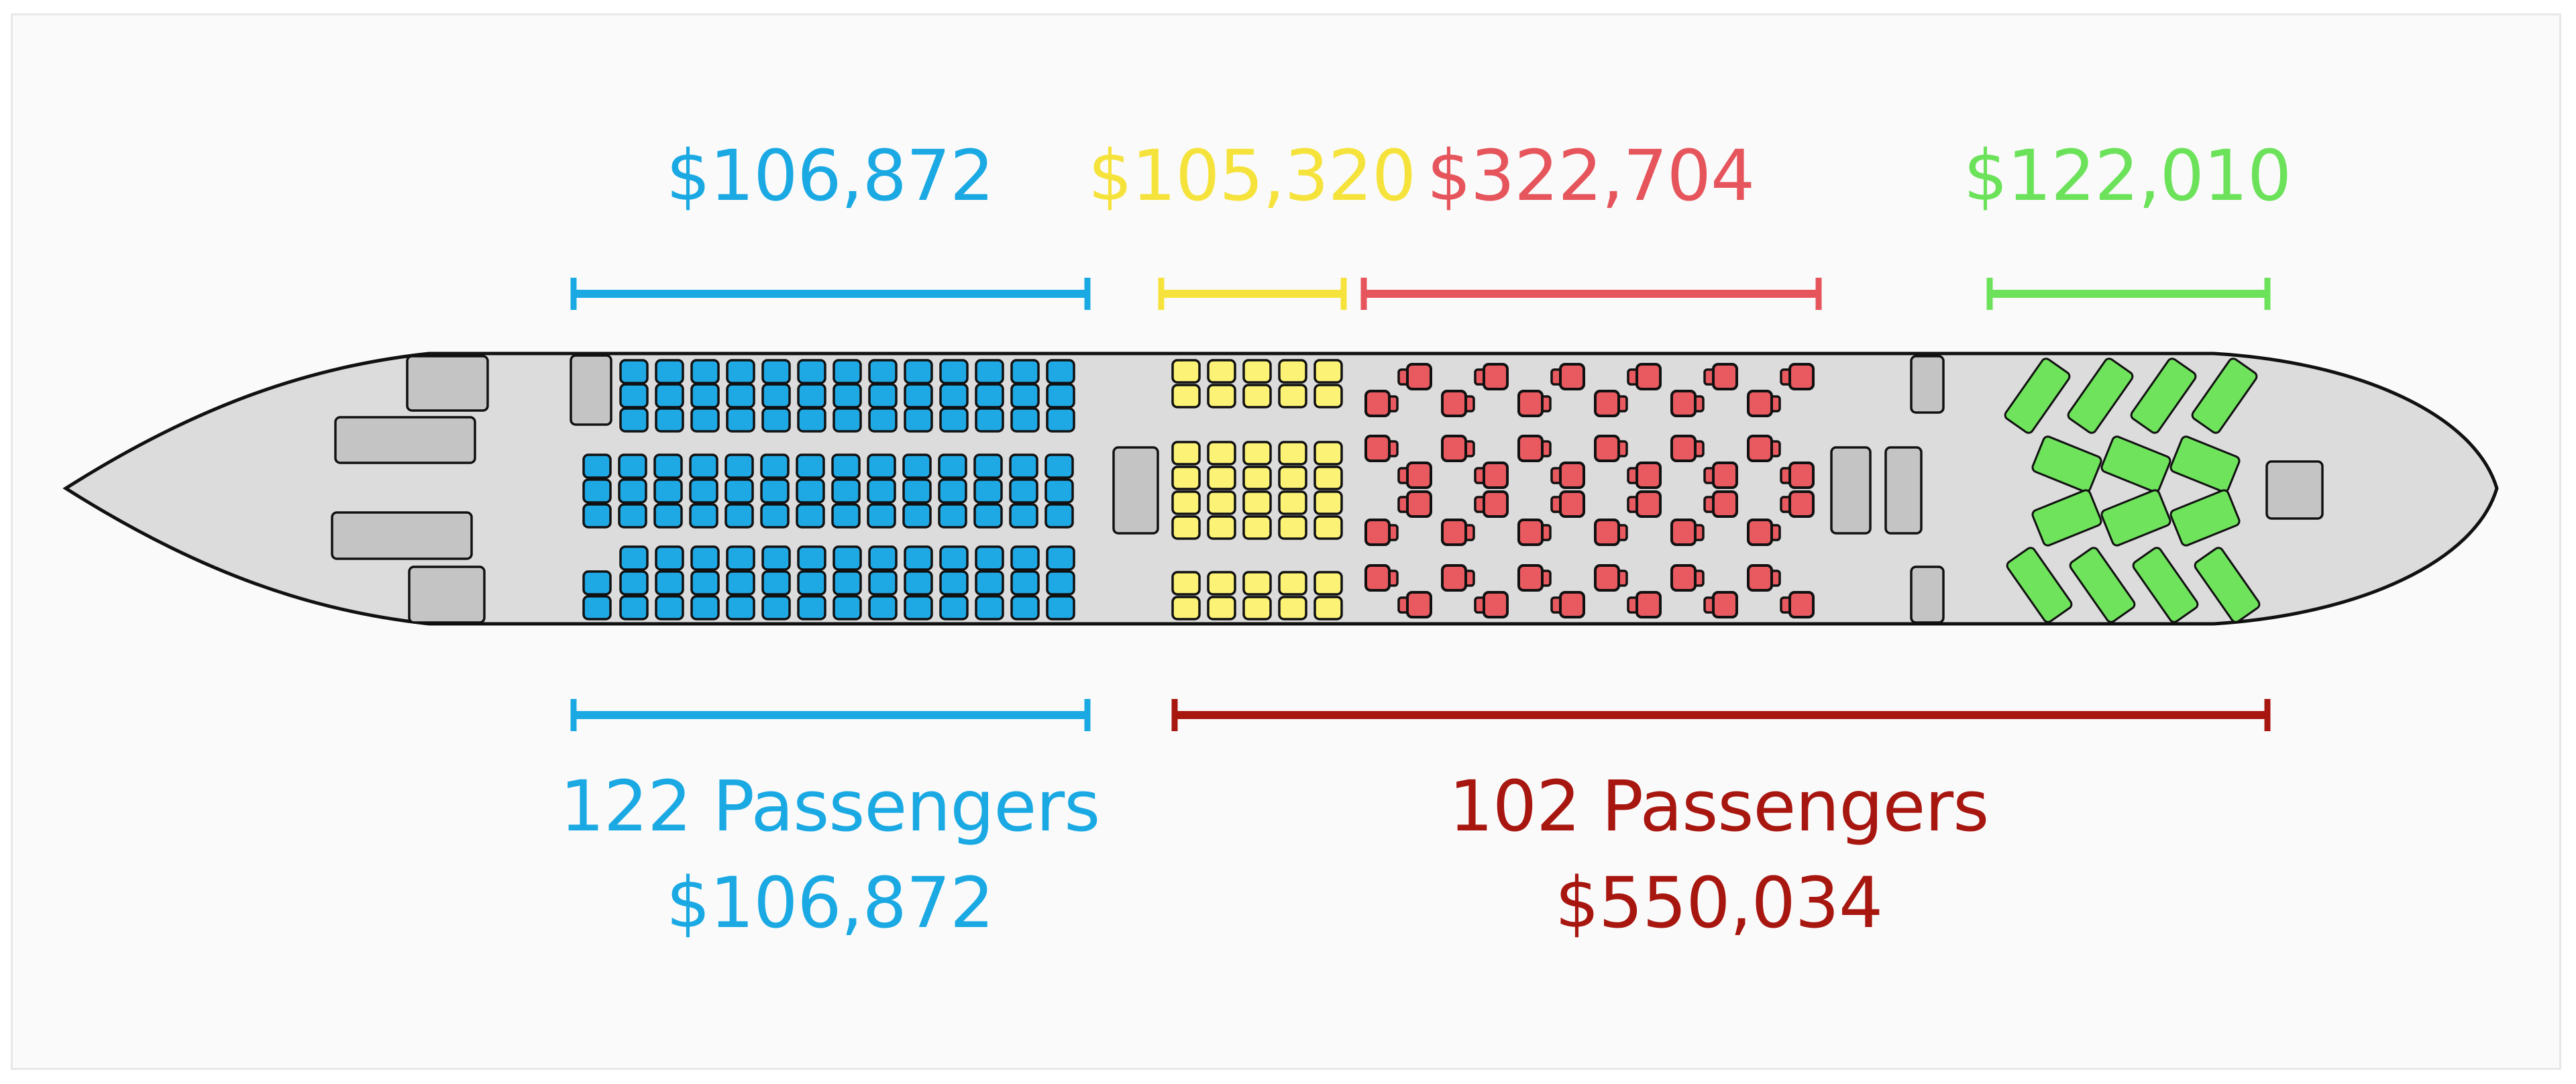 Image resolution: width=2576 pixels, height=1084 pixels. Describe the element at coordinates (1903, 491) in the screenshot. I see `forward-galley-right` at that location.